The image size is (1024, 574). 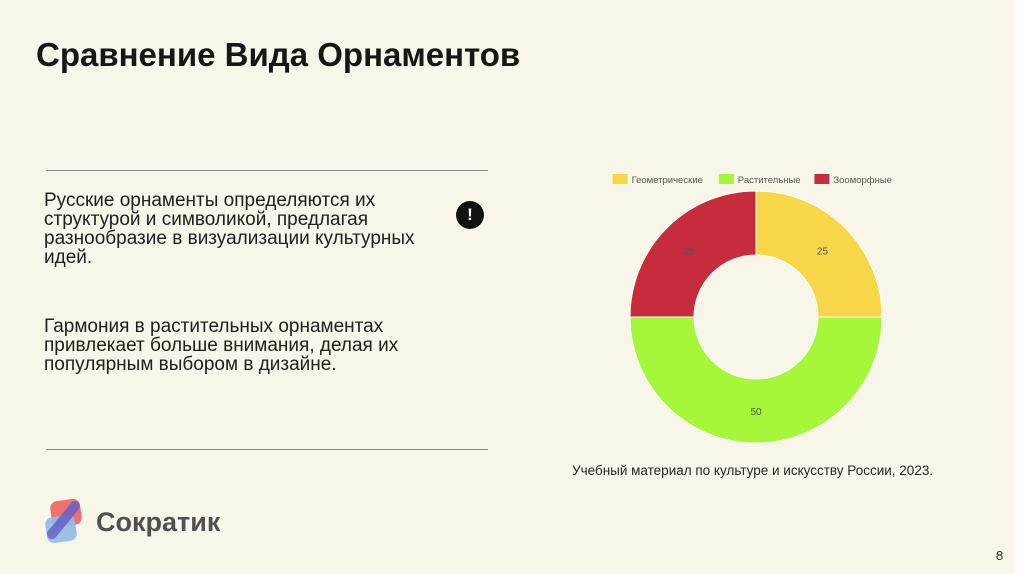 I want to click on slide-title: Сравнение Вида Орнаментов, so click(x=278, y=54).